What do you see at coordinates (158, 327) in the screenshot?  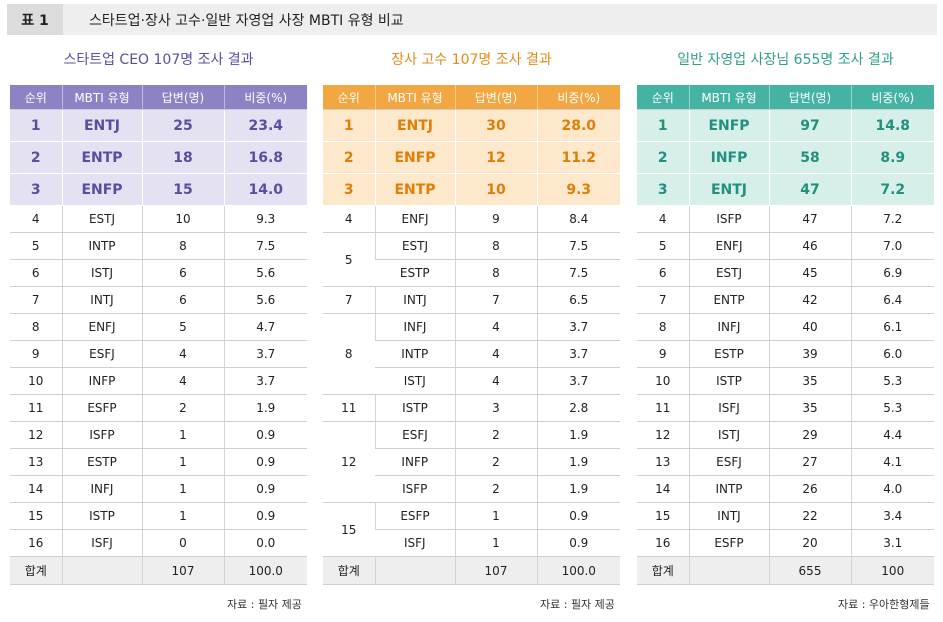 I see `table-row: 8 ENFJ 5 4.7` at bounding box center [158, 327].